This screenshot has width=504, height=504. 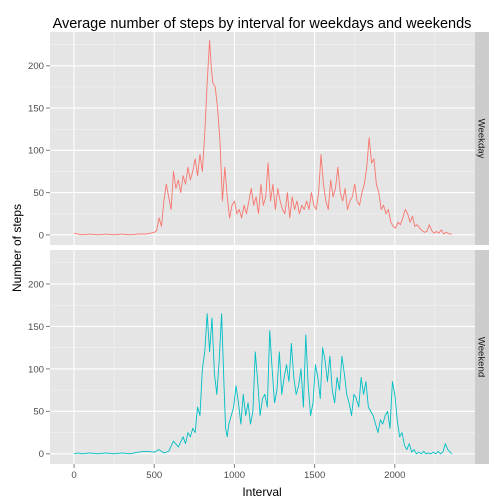 What do you see at coordinates (394, 475) in the screenshot?
I see `x-tick-label: 2000` at bounding box center [394, 475].